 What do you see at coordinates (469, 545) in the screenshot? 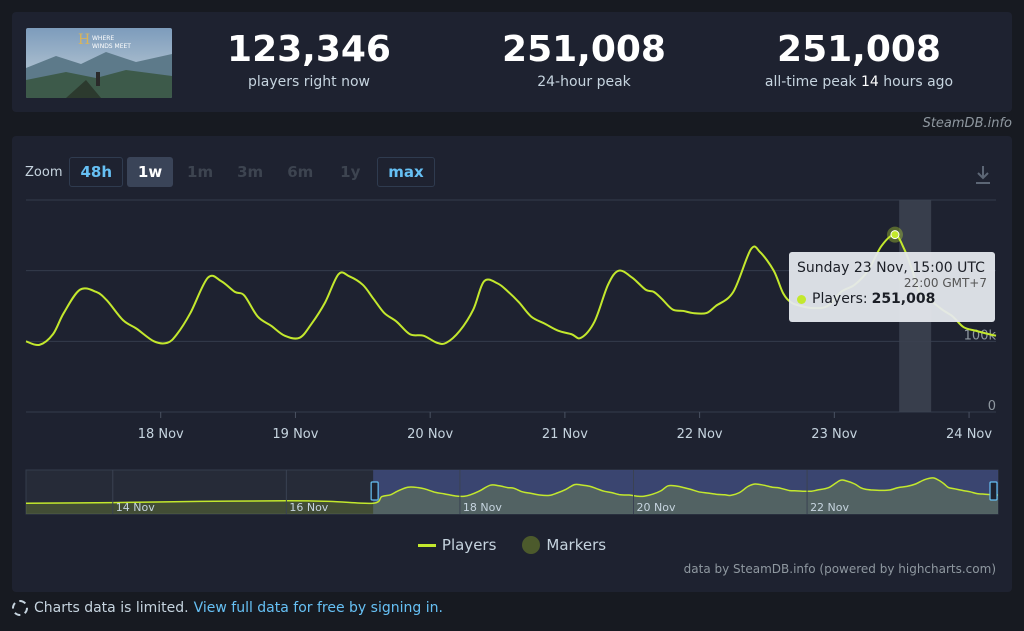
I see `legend-players-label: Players` at bounding box center [469, 545].